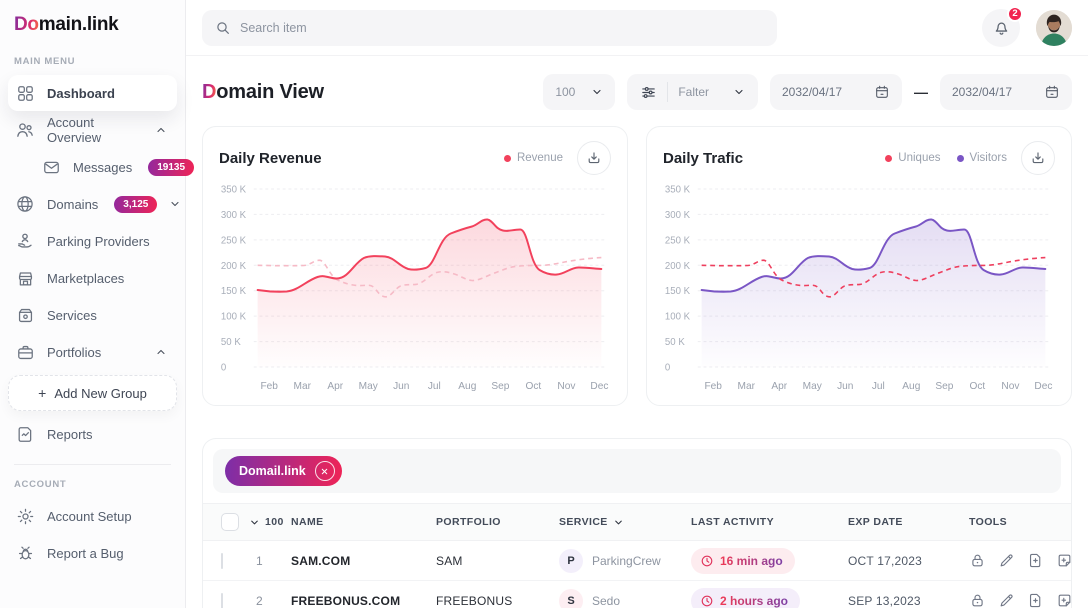  Describe the element at coordinates (988, 522) in the screenshot. I see `column-header-tools: TOOLS` at that location.